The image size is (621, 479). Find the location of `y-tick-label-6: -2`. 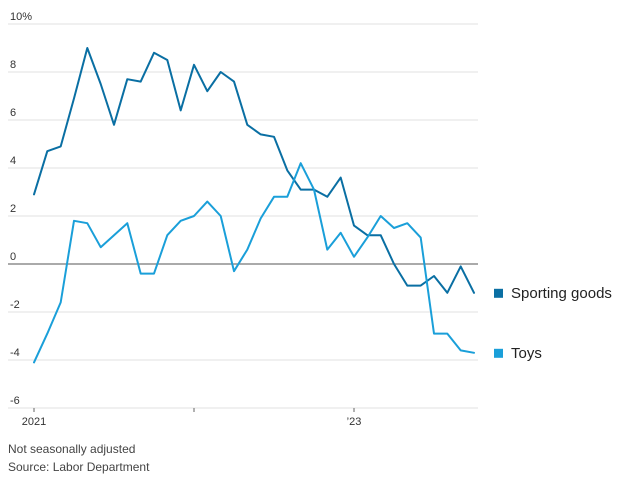

y-tick-label-6: -2 is located at coordinates (15, 305).